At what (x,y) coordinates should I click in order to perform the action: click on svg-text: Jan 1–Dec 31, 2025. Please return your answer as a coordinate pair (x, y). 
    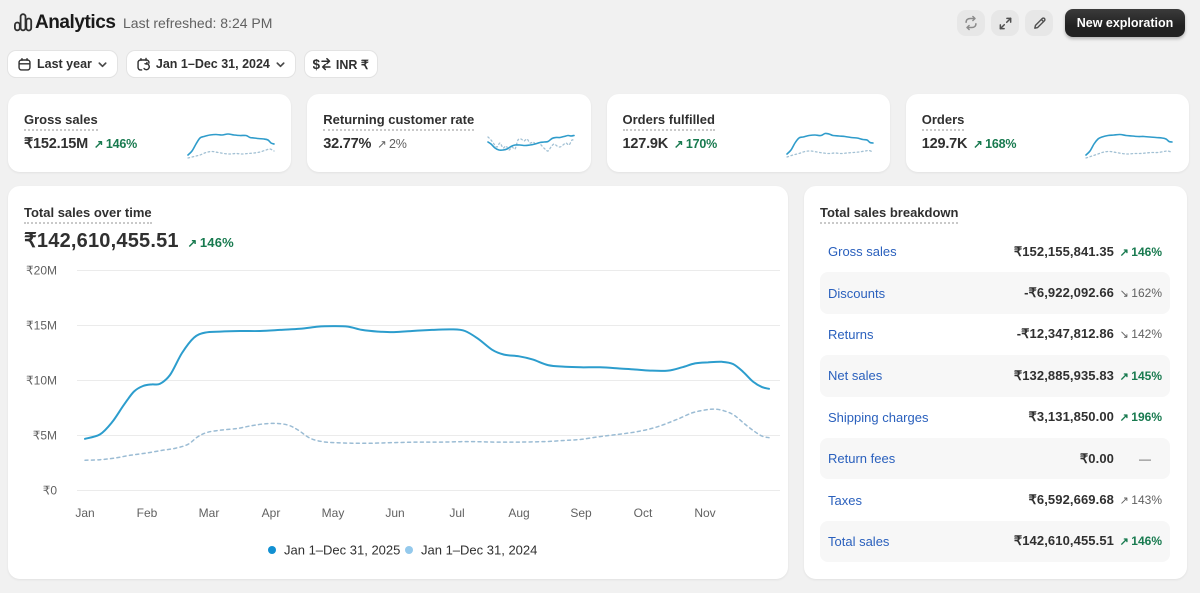
    Looking at the image, I should click on (342, 550).